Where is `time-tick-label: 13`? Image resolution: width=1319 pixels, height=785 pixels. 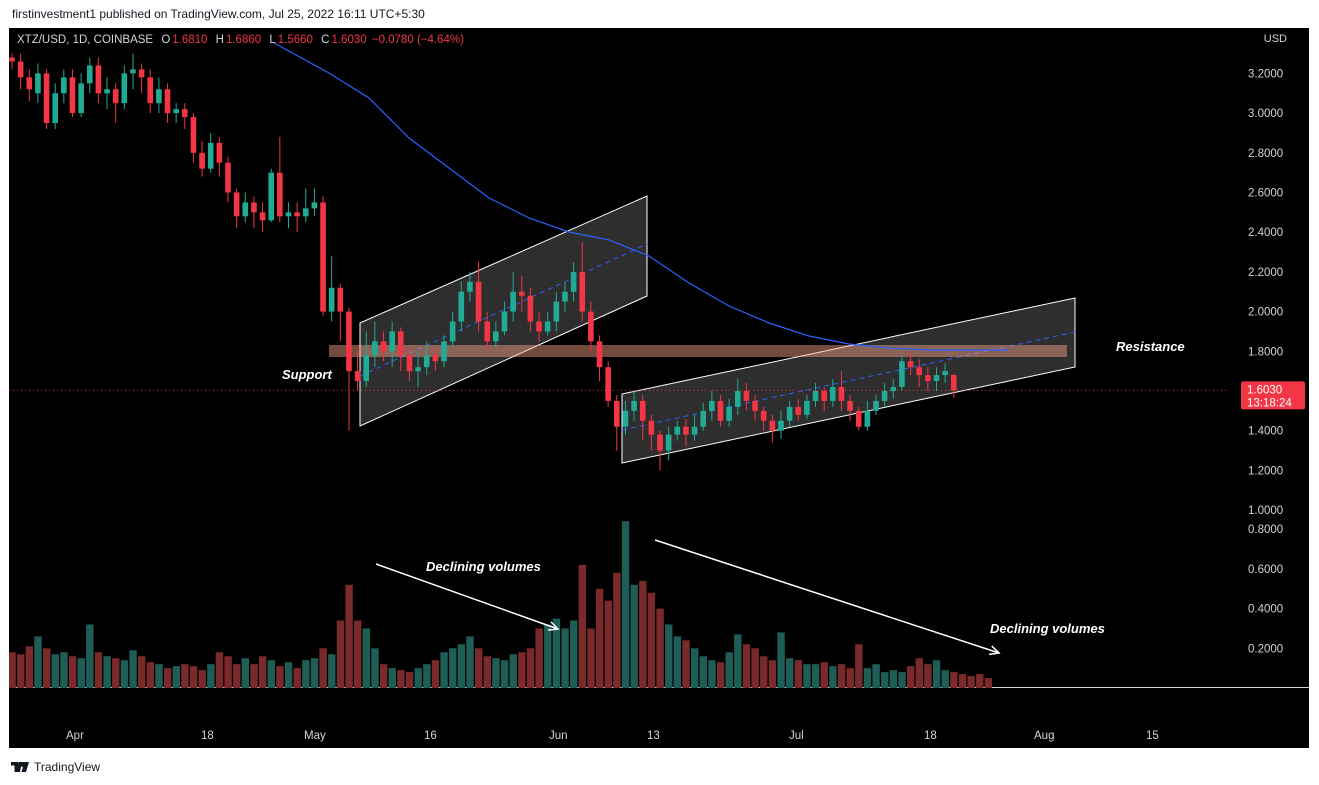
time-tick-label: 13 is located at coordinates (653, 736).